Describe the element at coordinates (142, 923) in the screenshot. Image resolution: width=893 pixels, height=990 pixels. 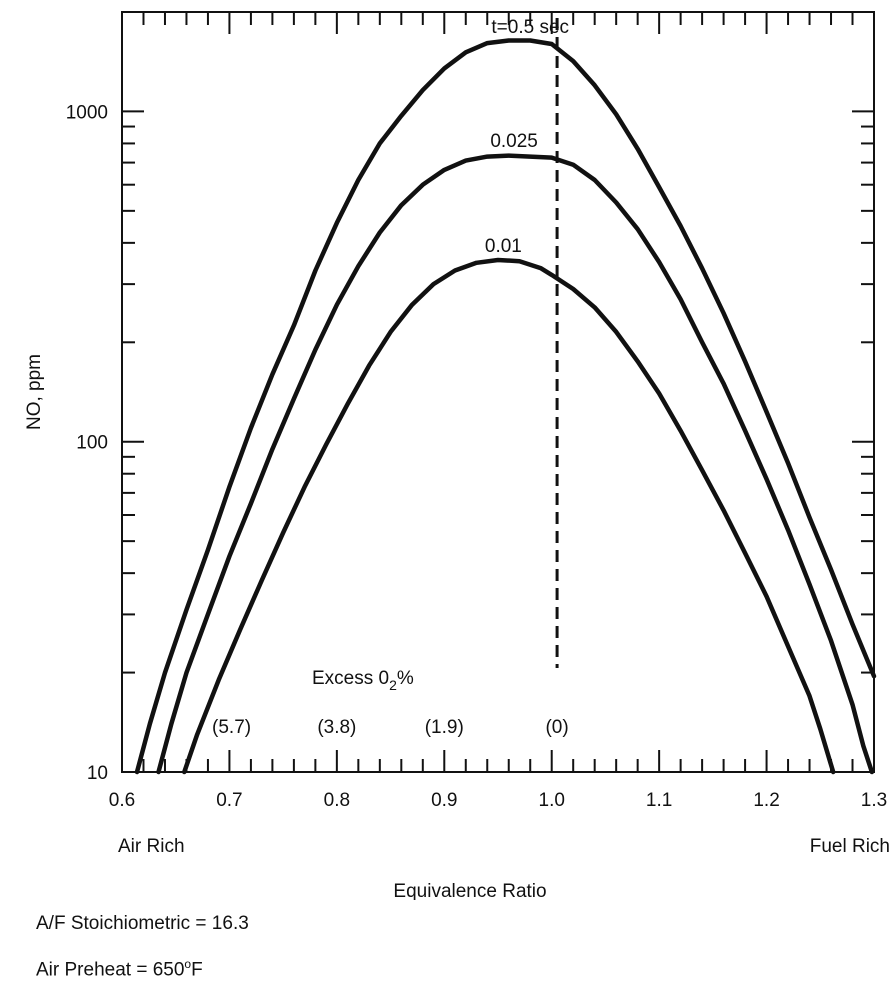
I see `af-stoichiometric-note: A/F Stoichiometric = 16.3` at that location.